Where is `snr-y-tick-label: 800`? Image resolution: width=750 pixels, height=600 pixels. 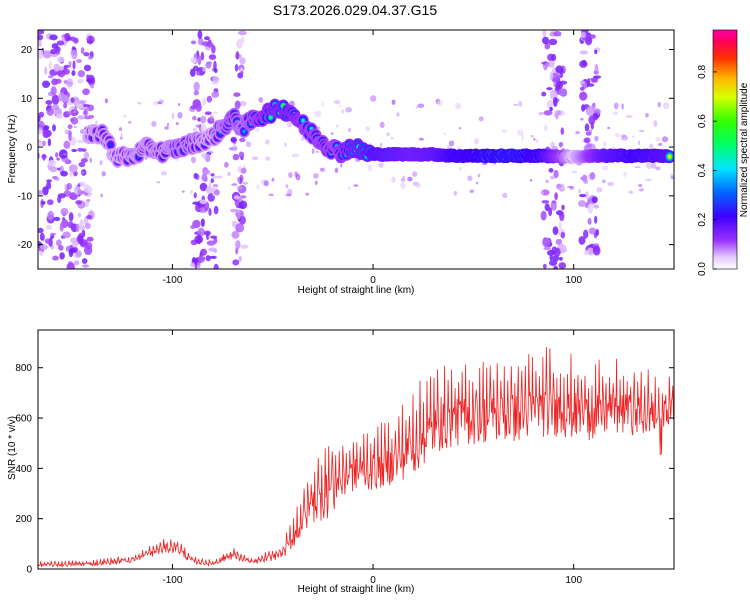
snr-y-tick-label: 800 is located at coordinates (23, 368).